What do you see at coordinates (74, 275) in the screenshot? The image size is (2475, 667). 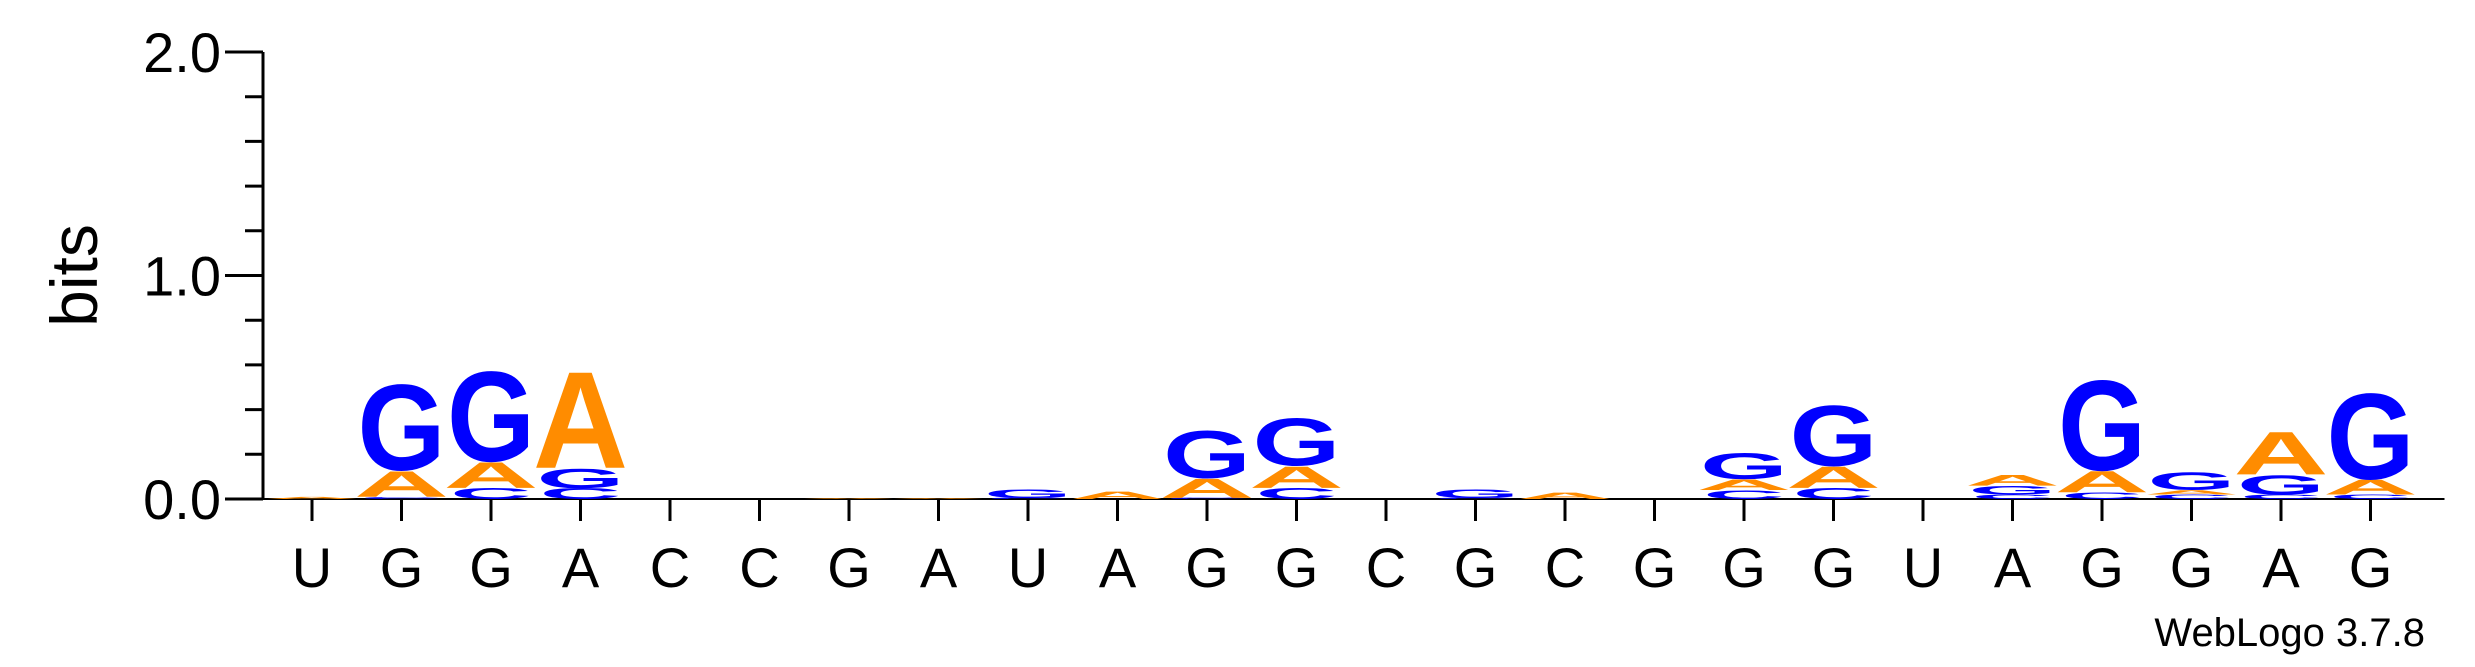 I see `y-axis-label: bits` at bounding box center [74, 275].